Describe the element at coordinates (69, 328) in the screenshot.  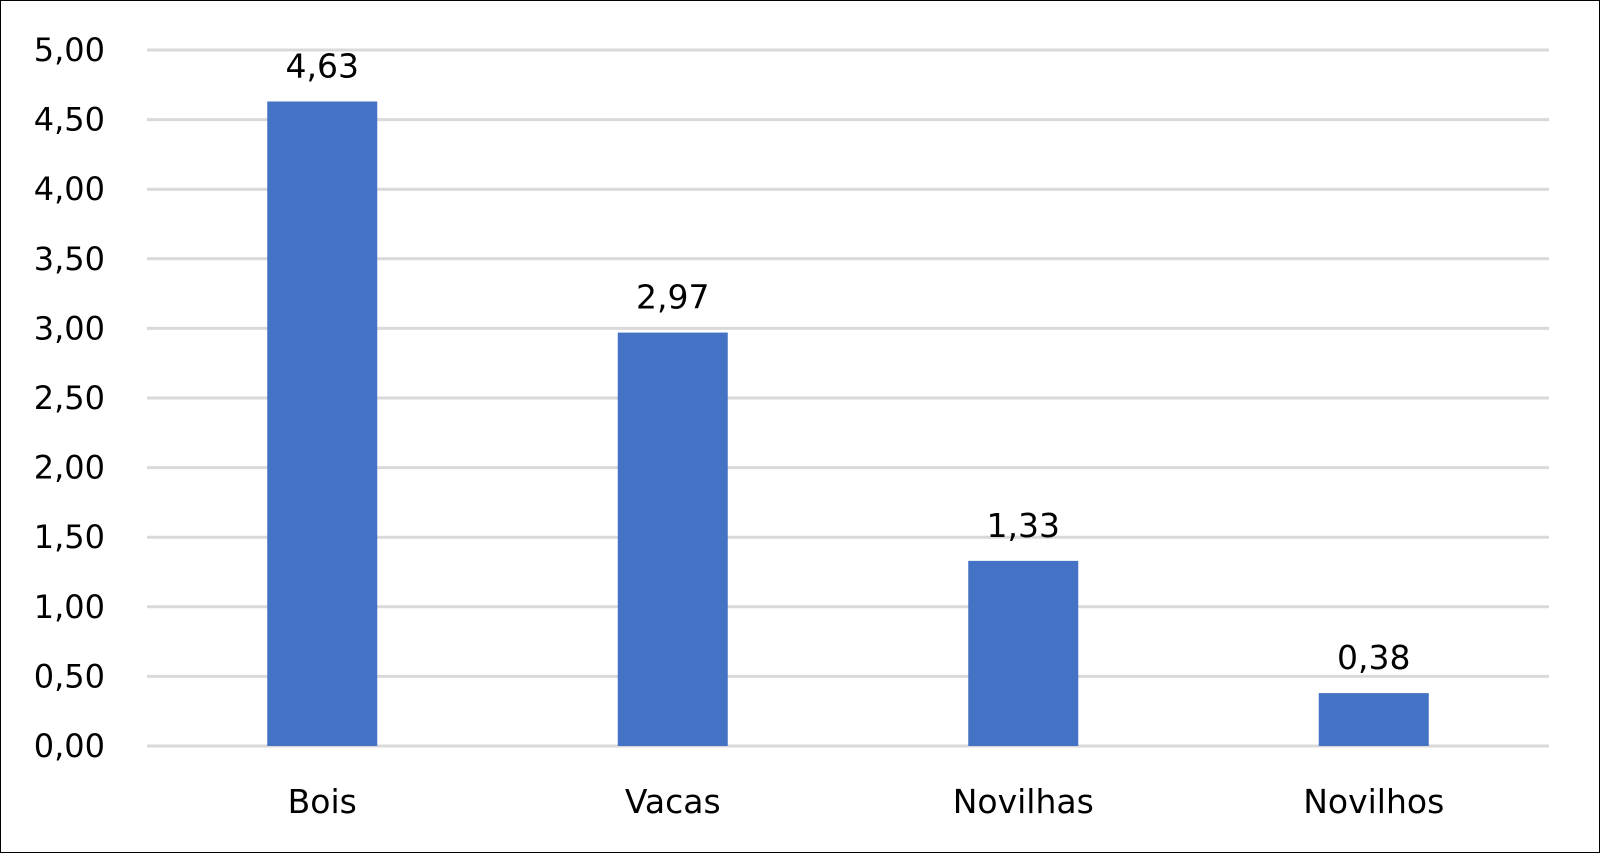
I see `y-tick-label: 3,00` at that location.